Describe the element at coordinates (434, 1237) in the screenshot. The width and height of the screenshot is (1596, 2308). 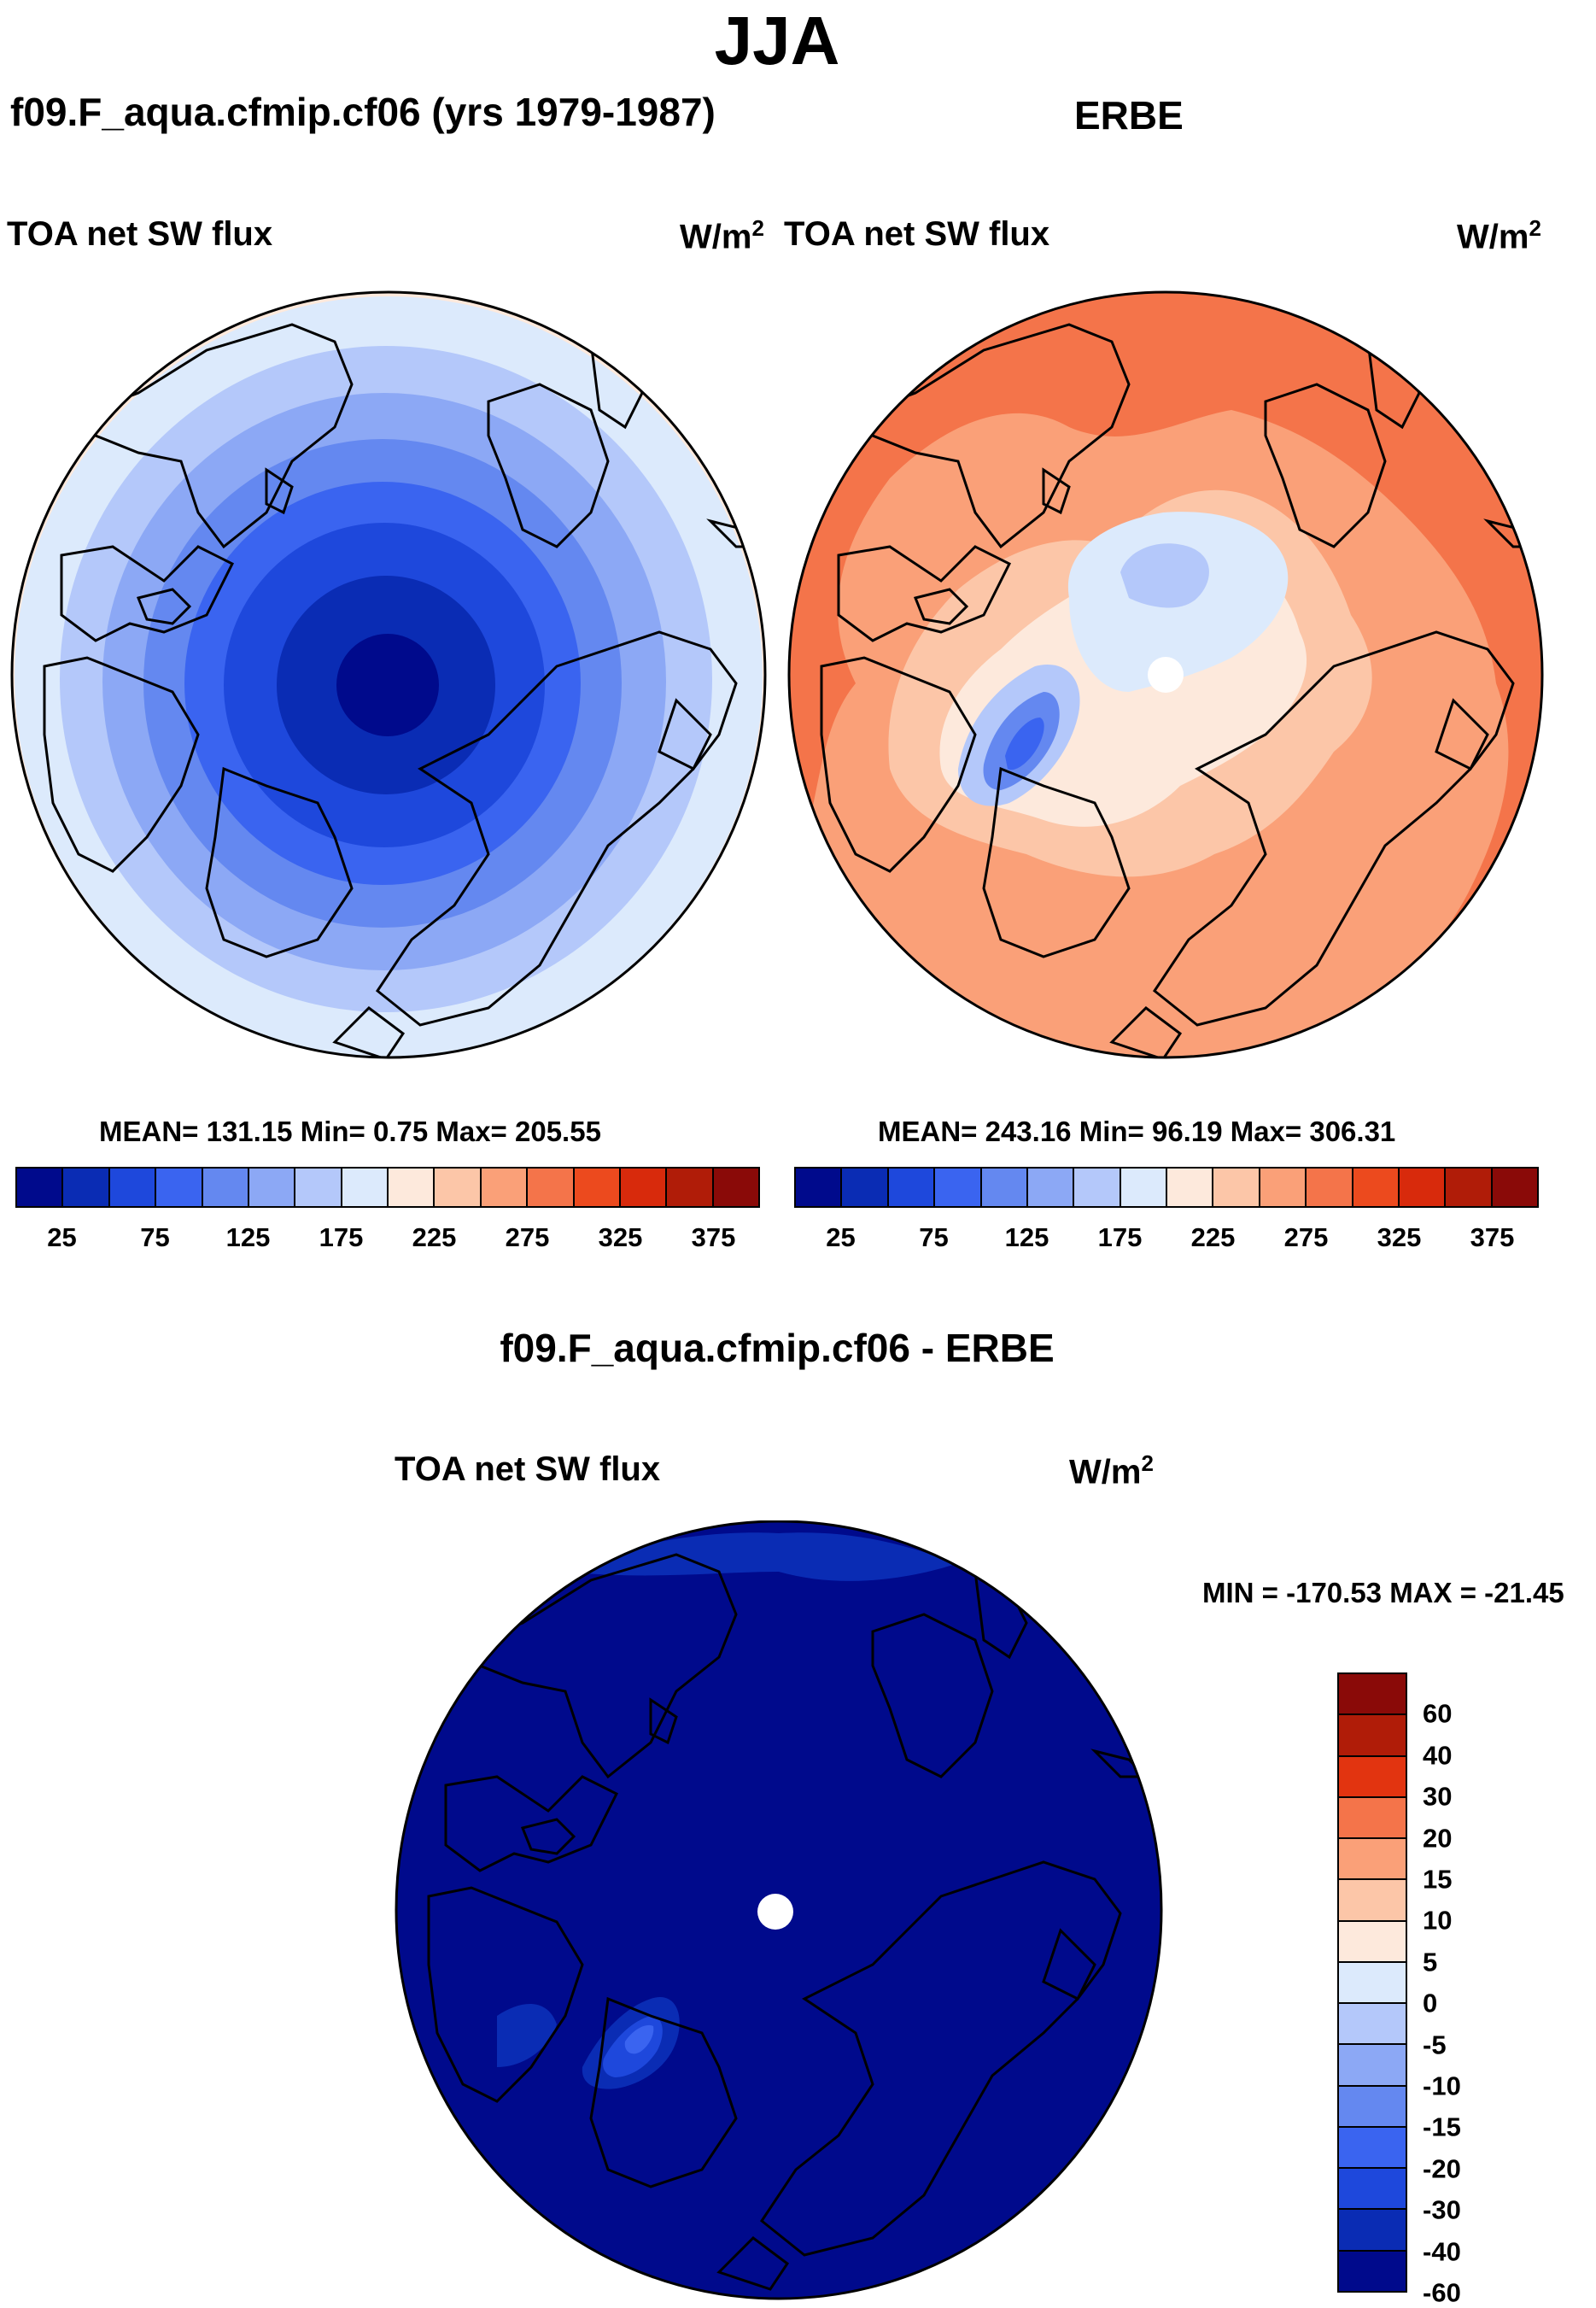
I see `model-colorbar-tick: 225` at that location.